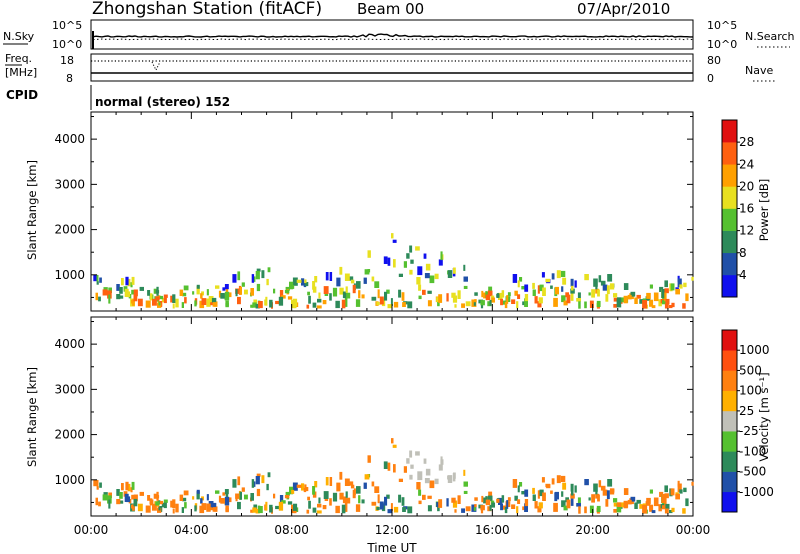  Describe the element at coordinates (67, 44) in the screenshot. I see `noise-tick-bottom-left: 10^0` at that location.